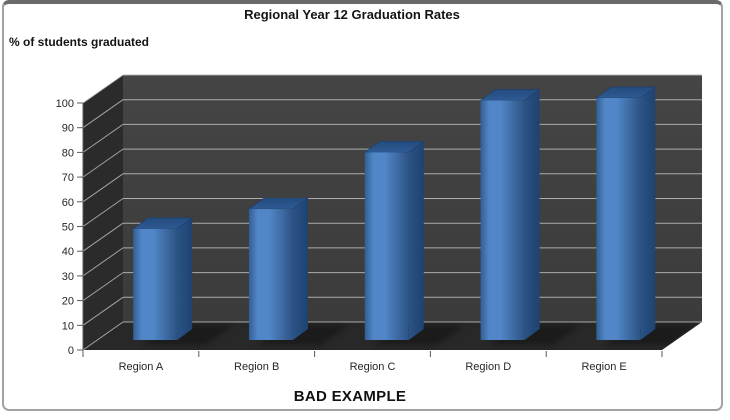 The width and height of the screenshot is (730, 420). What do you see at coordinates (257, 367) in the screenshot?
I see `category-label: Region B` at bounding box center [257, 367].